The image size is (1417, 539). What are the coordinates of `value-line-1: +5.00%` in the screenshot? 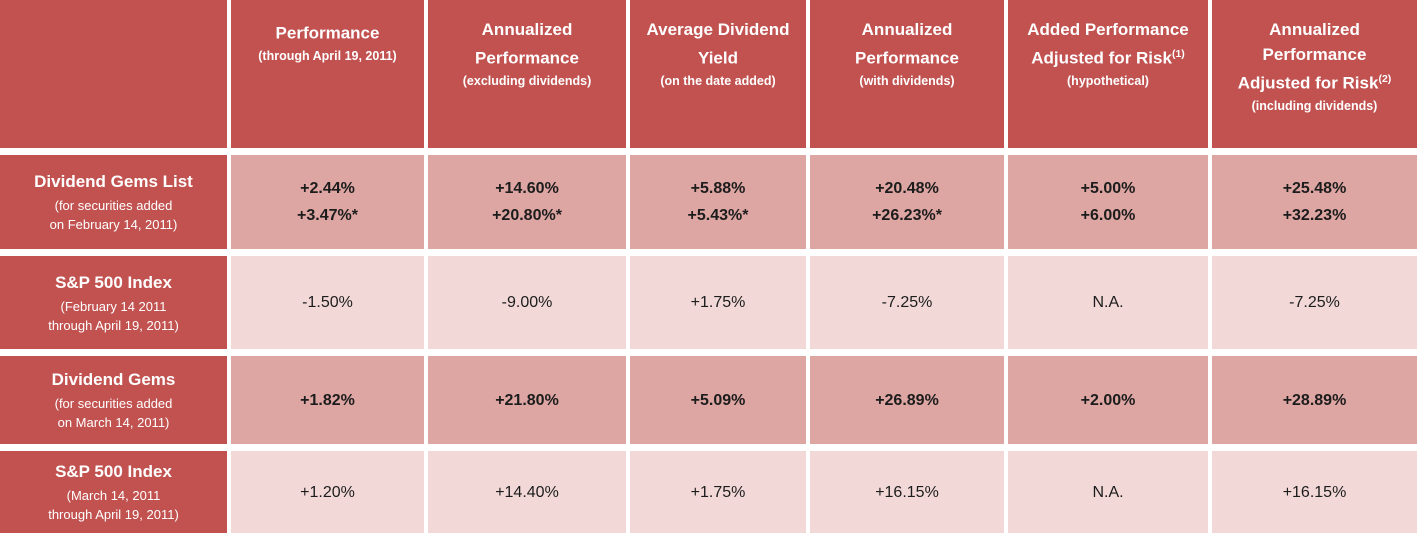 It's located at (1108, 188).